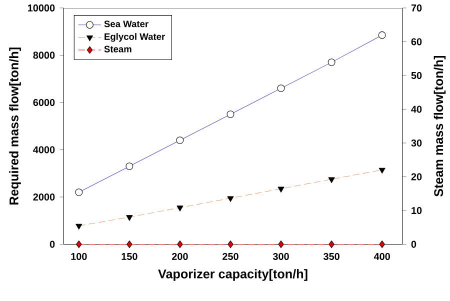  I want to click on y2-tick-label: 30, so click(416, 142).